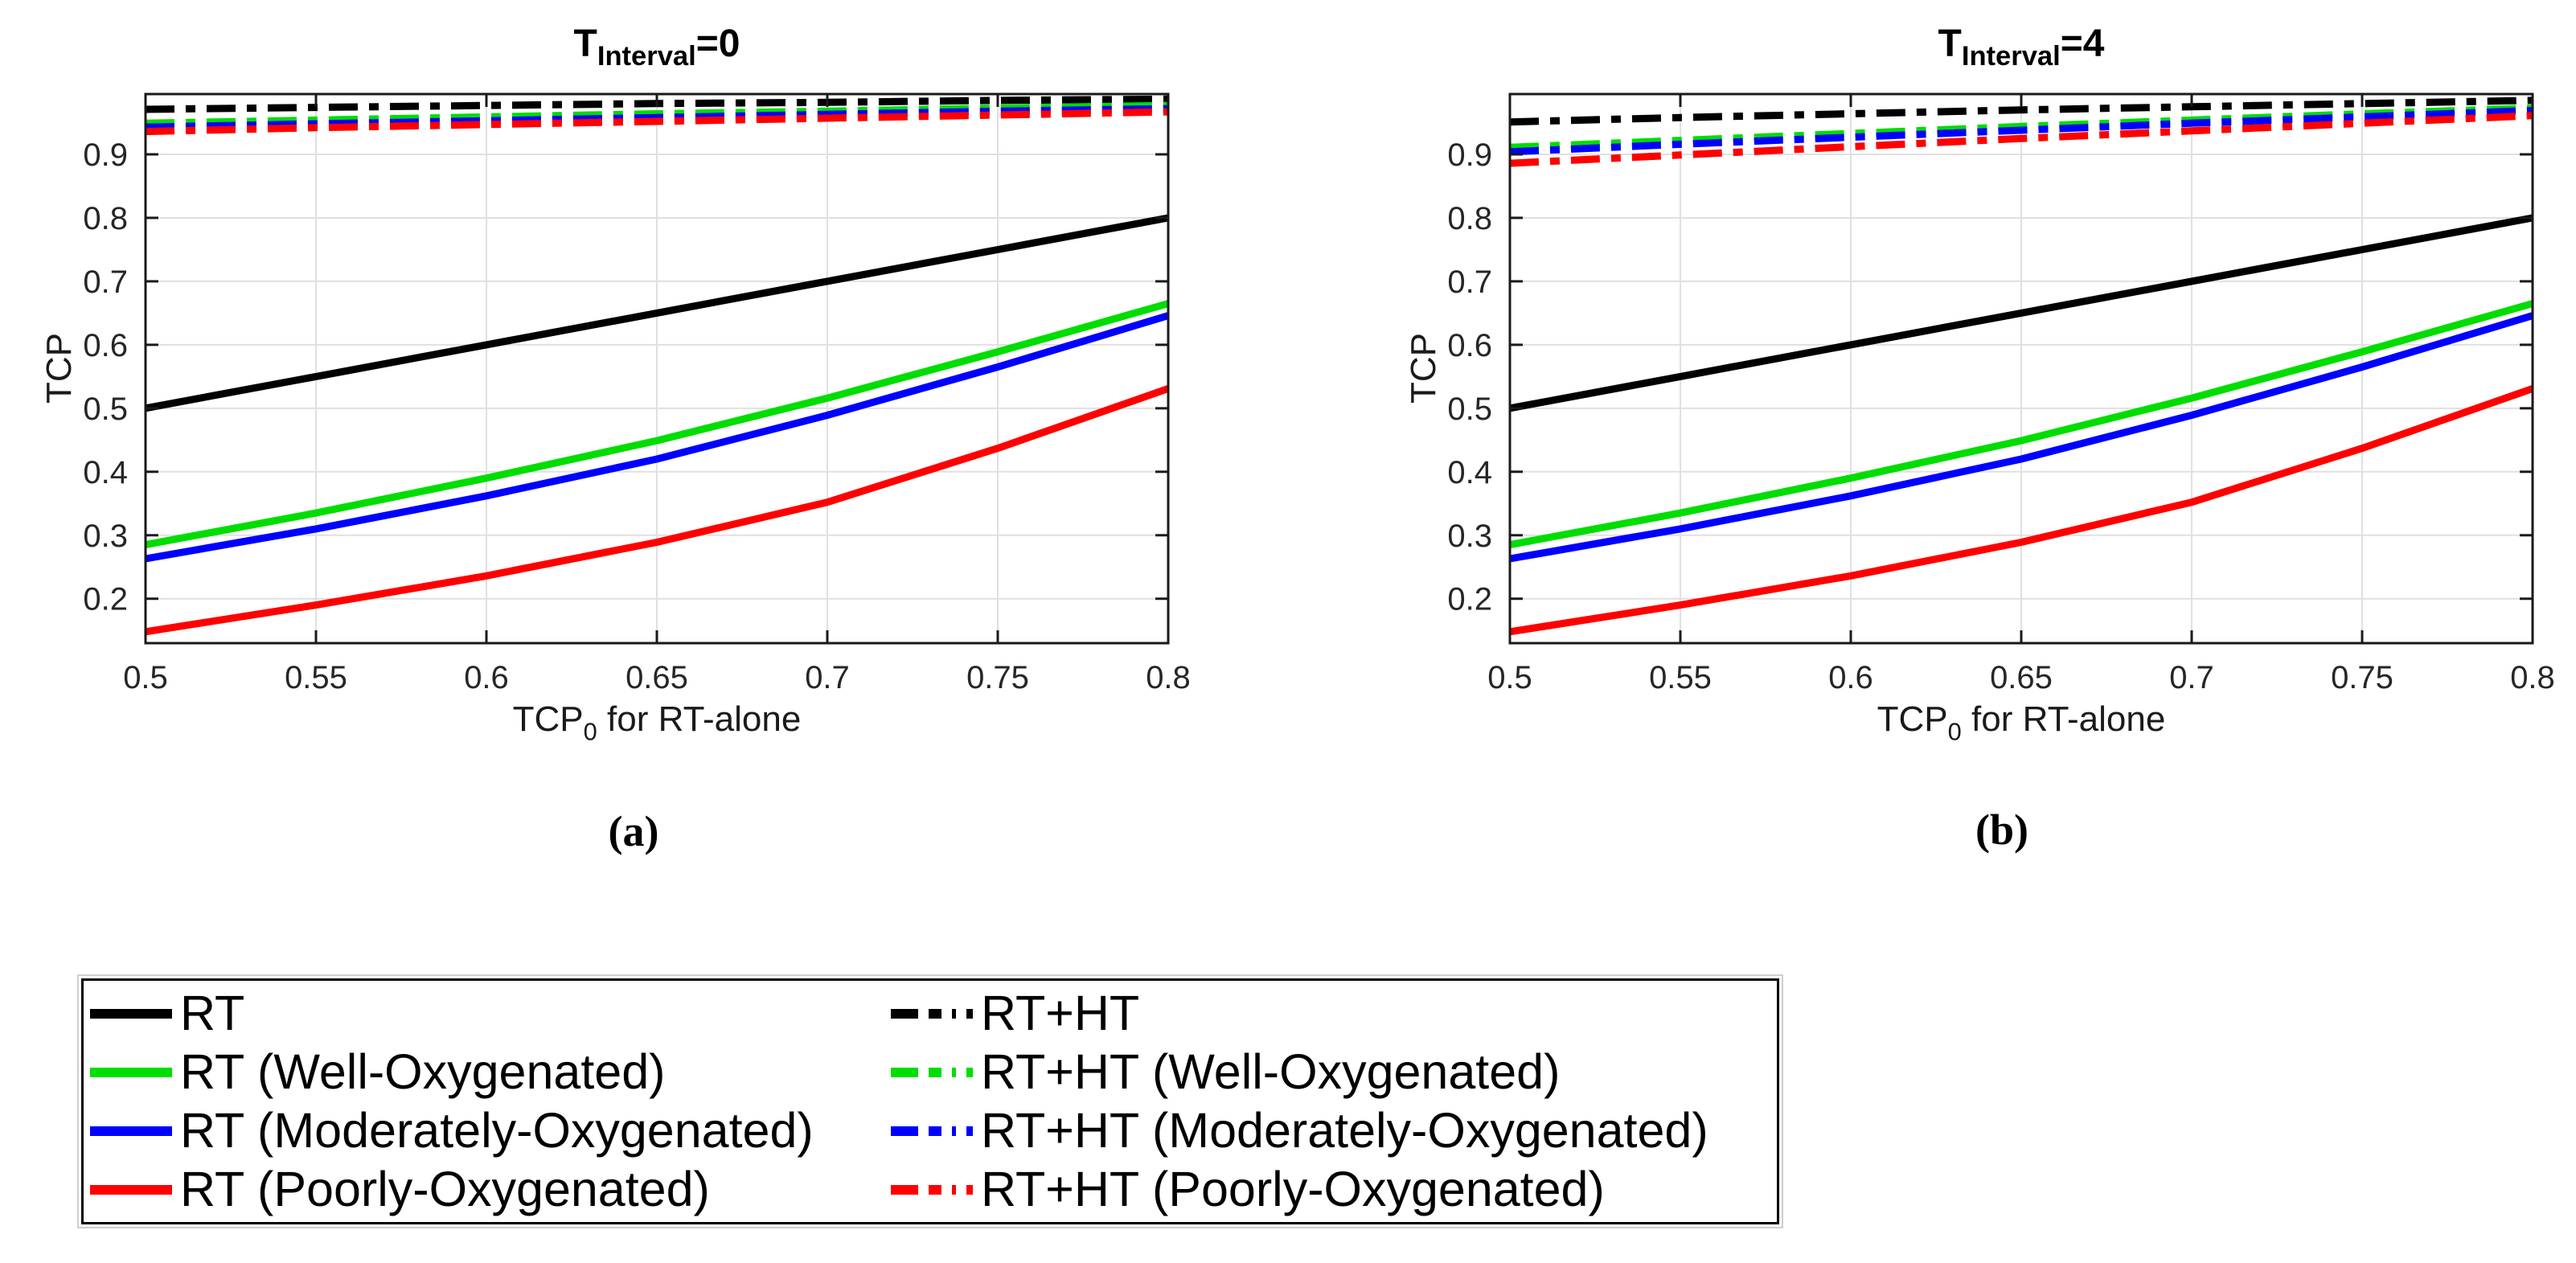  Describe the element at coordinates (717, 44) in the screenshot. I see `plot-a-title-eq: =0` at that location.